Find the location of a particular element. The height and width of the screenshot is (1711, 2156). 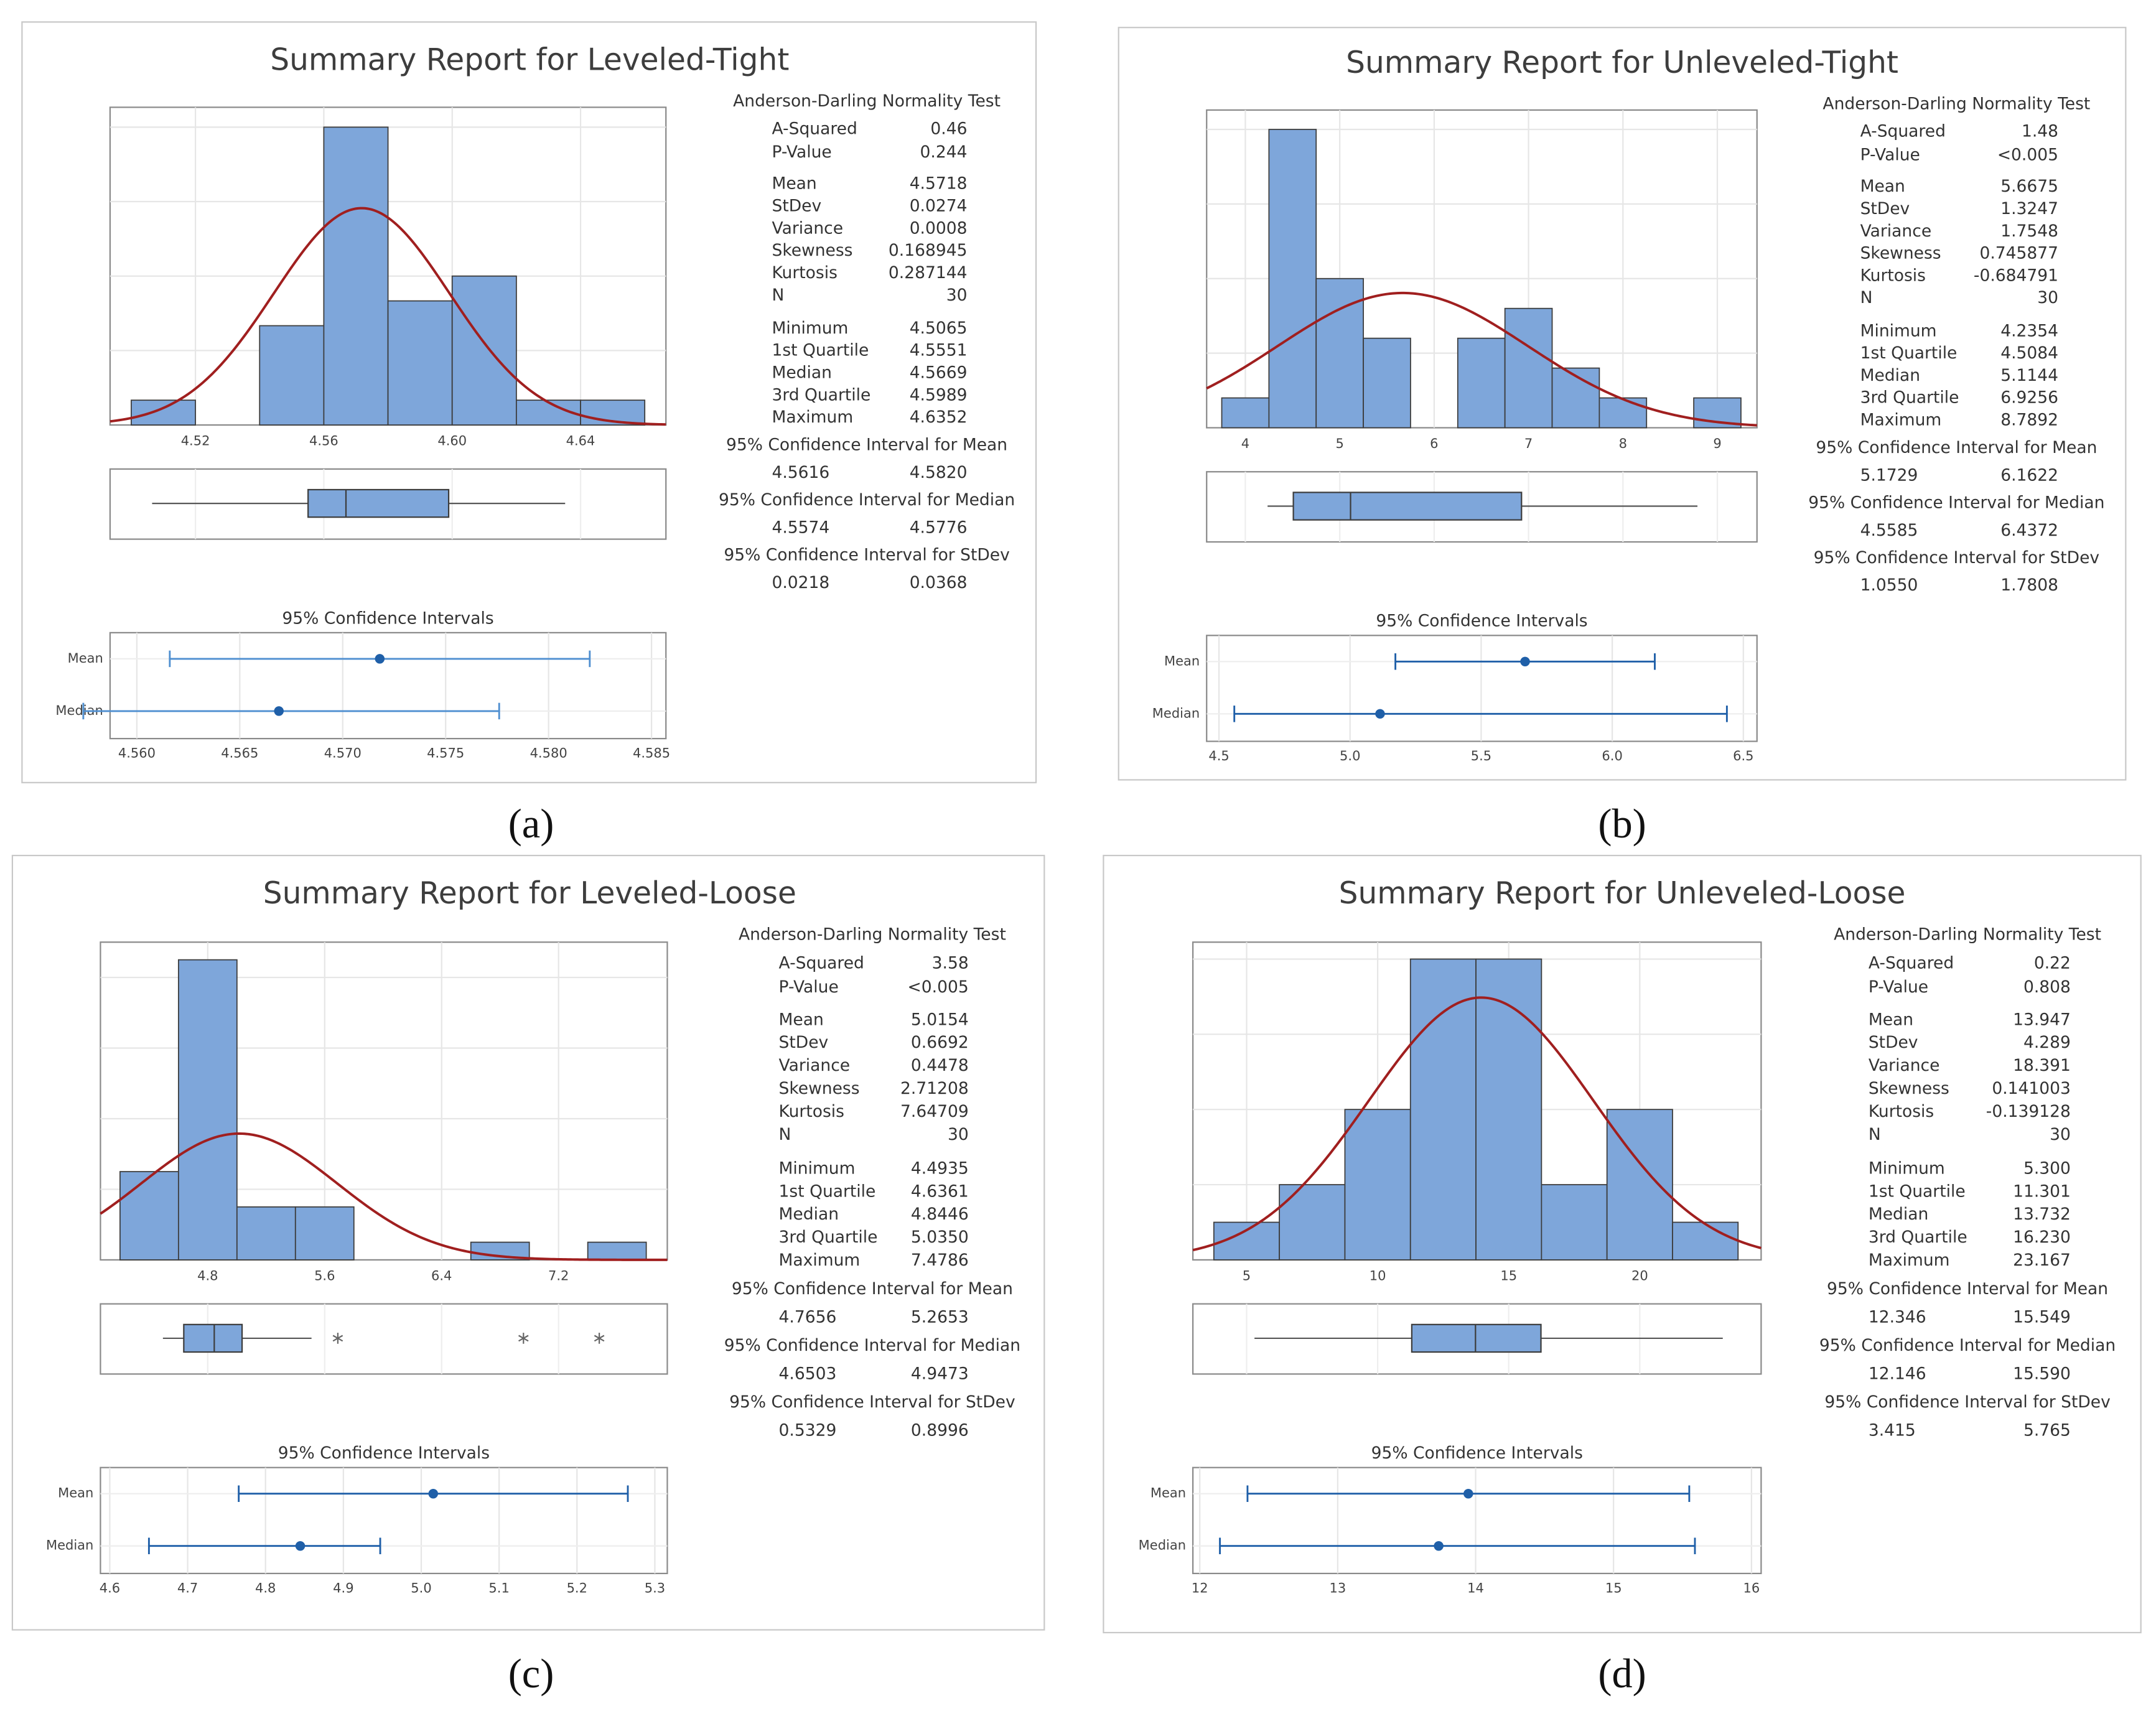

normal-curve is located at coordinates (384, 1196).